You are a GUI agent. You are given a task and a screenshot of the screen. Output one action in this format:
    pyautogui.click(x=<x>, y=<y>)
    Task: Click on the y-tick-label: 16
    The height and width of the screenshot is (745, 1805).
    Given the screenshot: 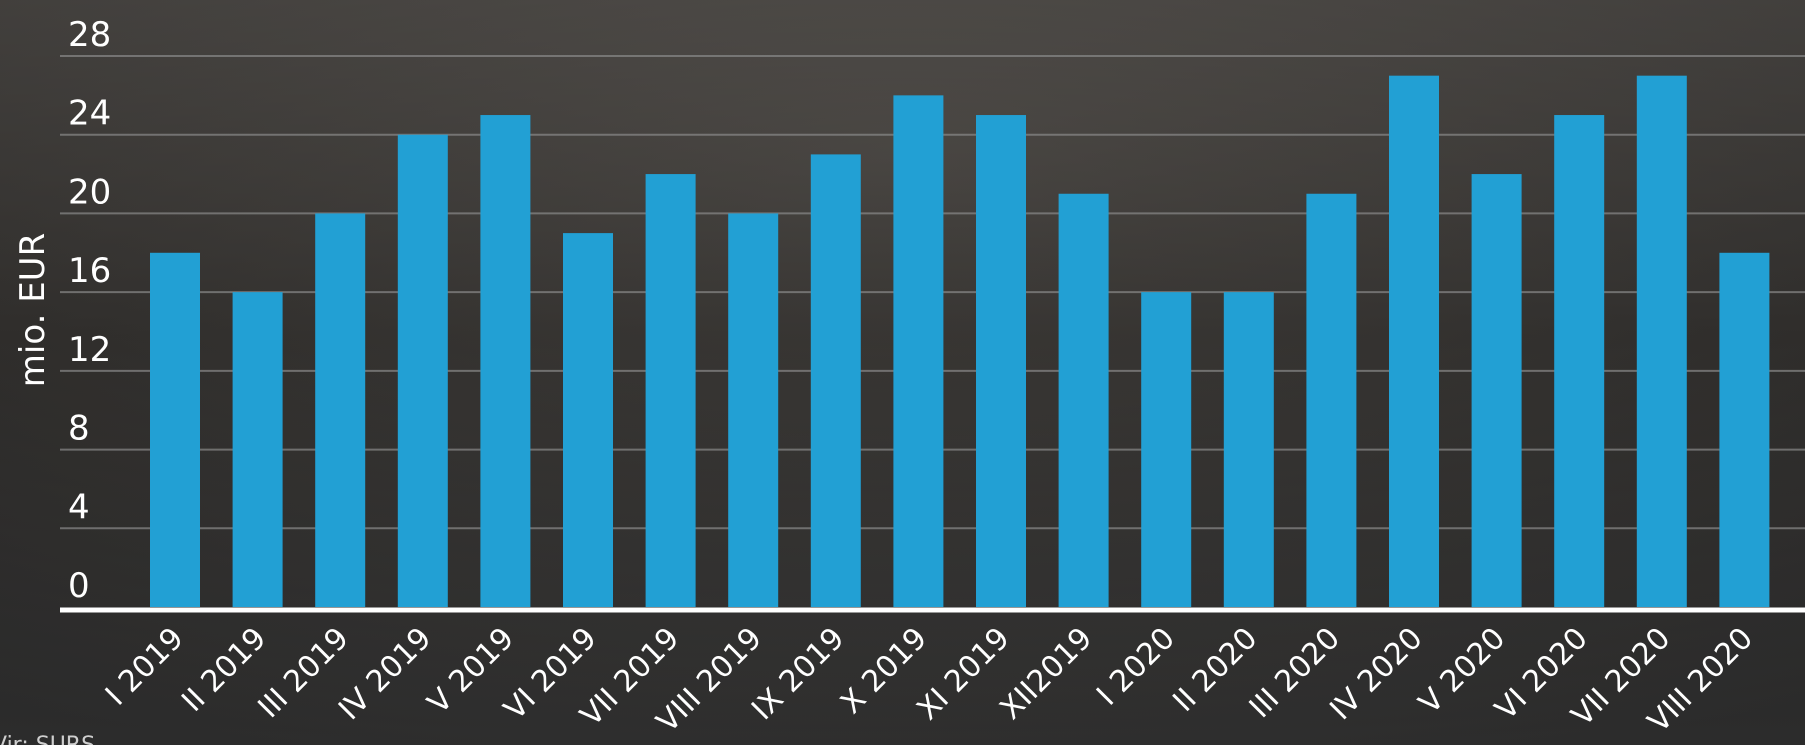 What is the action you would take?
    pyautogui.click(x=89, y=271)
    